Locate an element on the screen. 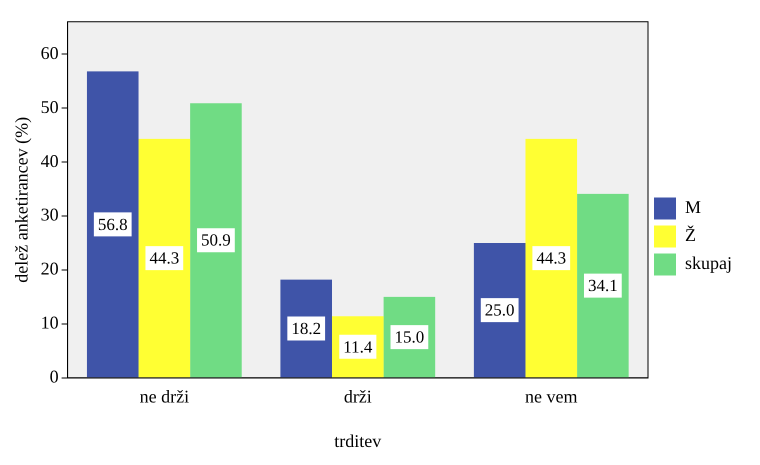 This screenshot has width=760, height=465. y-tick-label: 20 is located at coordinates (49, 268).